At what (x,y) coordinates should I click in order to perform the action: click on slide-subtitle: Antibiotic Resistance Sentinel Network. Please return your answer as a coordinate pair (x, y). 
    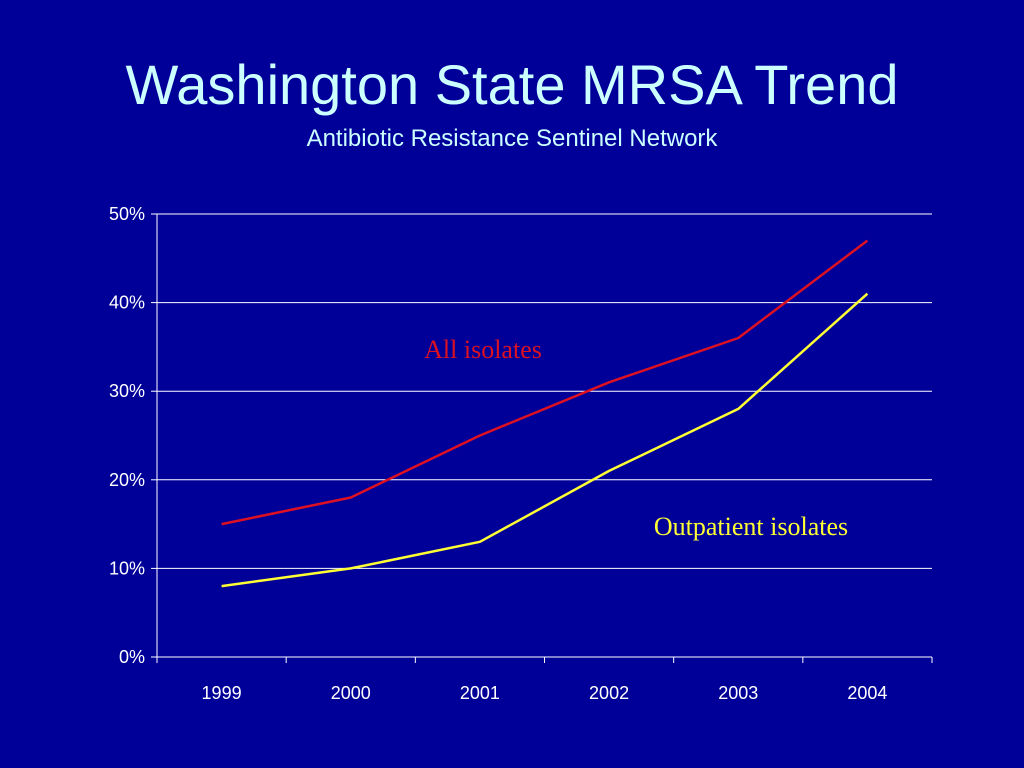
    Looking at the image, I should click on (512, 138).